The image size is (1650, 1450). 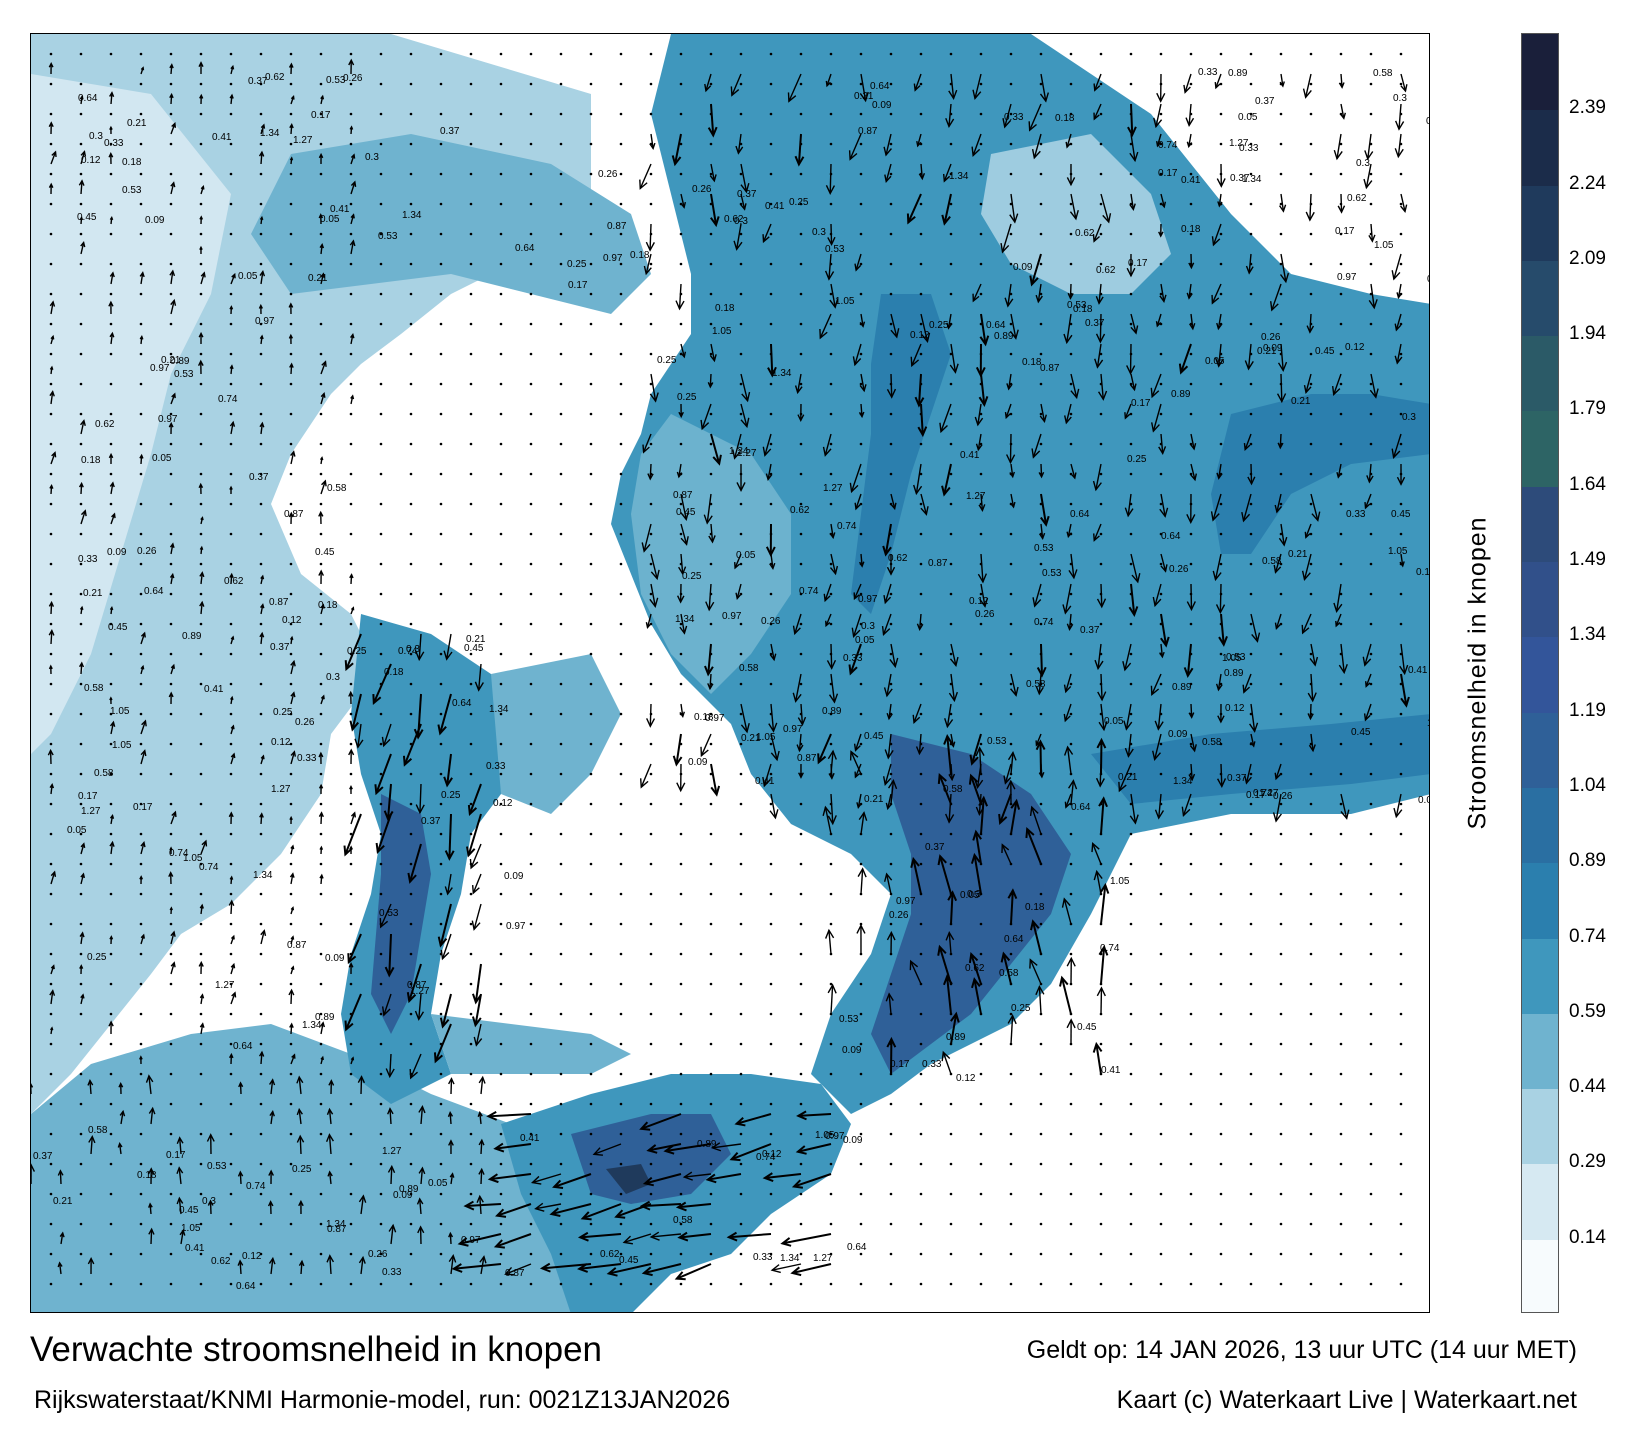 I want to click on colorbar-step, so click(x=1540, y=1126).